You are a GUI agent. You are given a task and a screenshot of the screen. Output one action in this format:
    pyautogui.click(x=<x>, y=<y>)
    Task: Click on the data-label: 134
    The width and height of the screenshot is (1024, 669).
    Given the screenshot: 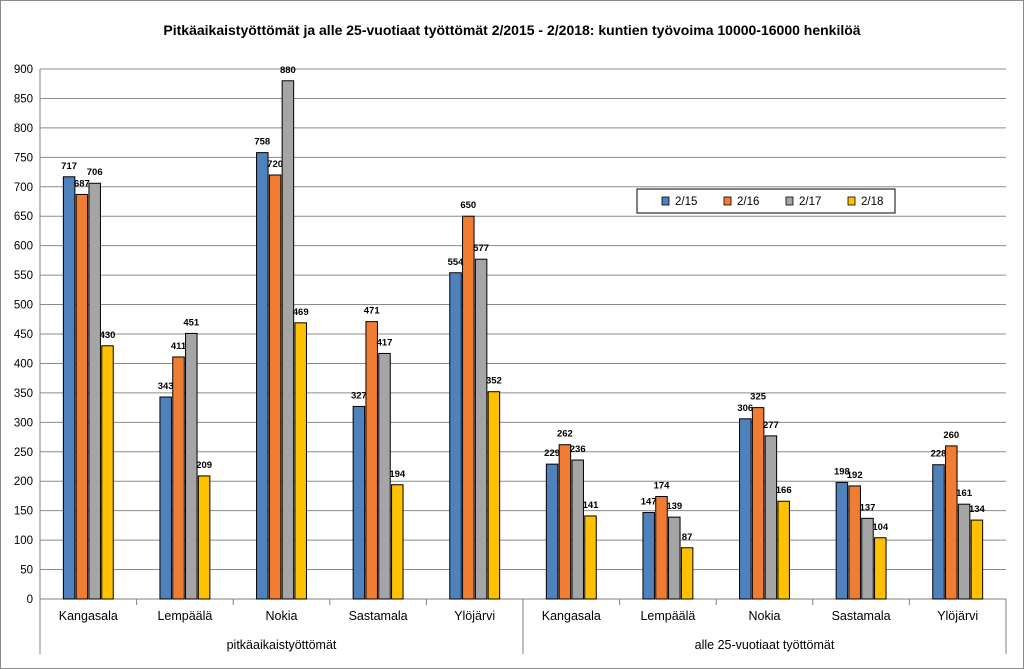 What is the action you would take?
    pyautogui.click(x=977, y=509)
    